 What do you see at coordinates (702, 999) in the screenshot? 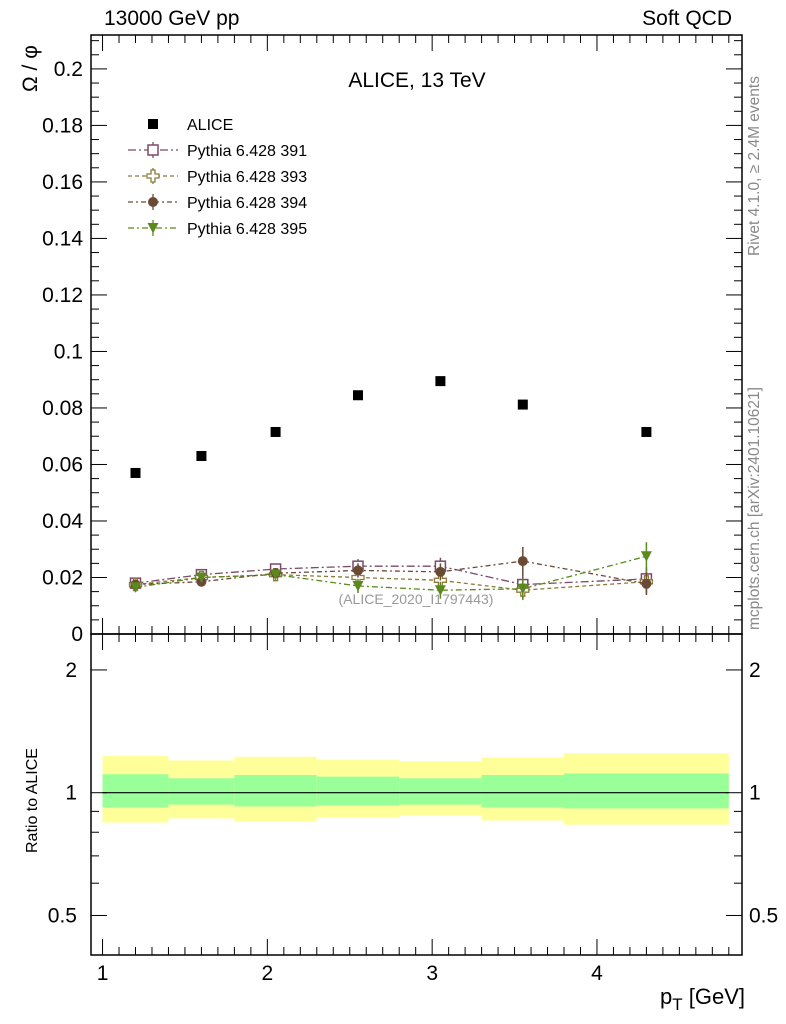
I see `x-axis-label: pT [GeV]` at bounding box center [702, 999].